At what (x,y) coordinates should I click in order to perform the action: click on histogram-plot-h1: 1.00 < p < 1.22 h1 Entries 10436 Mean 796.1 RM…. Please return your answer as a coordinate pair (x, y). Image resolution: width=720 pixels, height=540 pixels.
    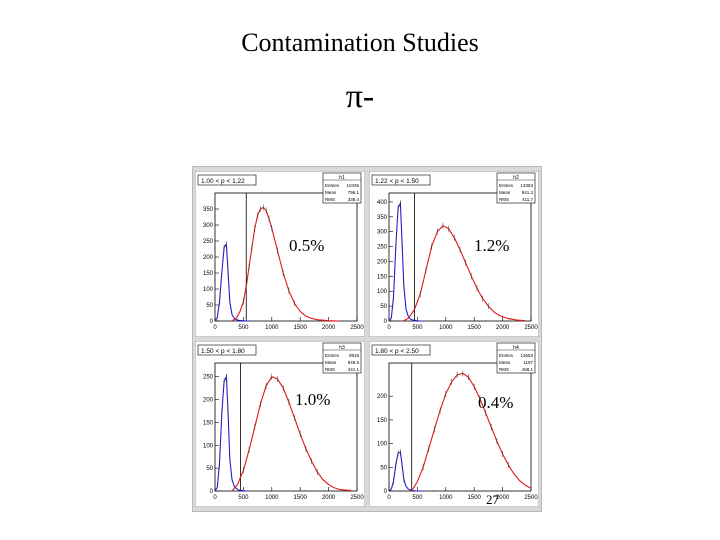
    Looking at the image, I should click on (280, 254).